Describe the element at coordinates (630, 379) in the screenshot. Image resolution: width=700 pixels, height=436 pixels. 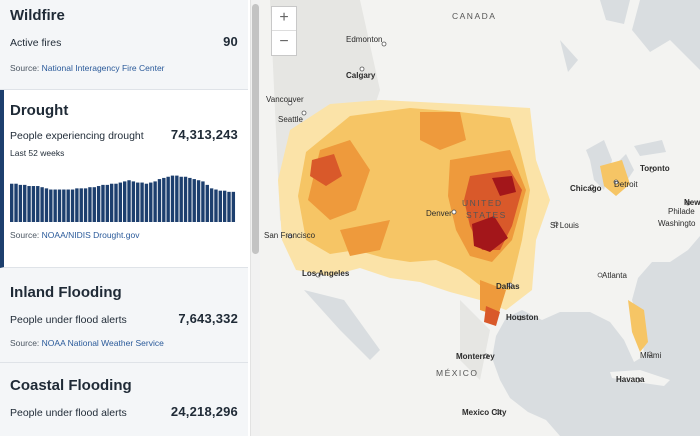
I see `city-label-havana: Havana` at that location.